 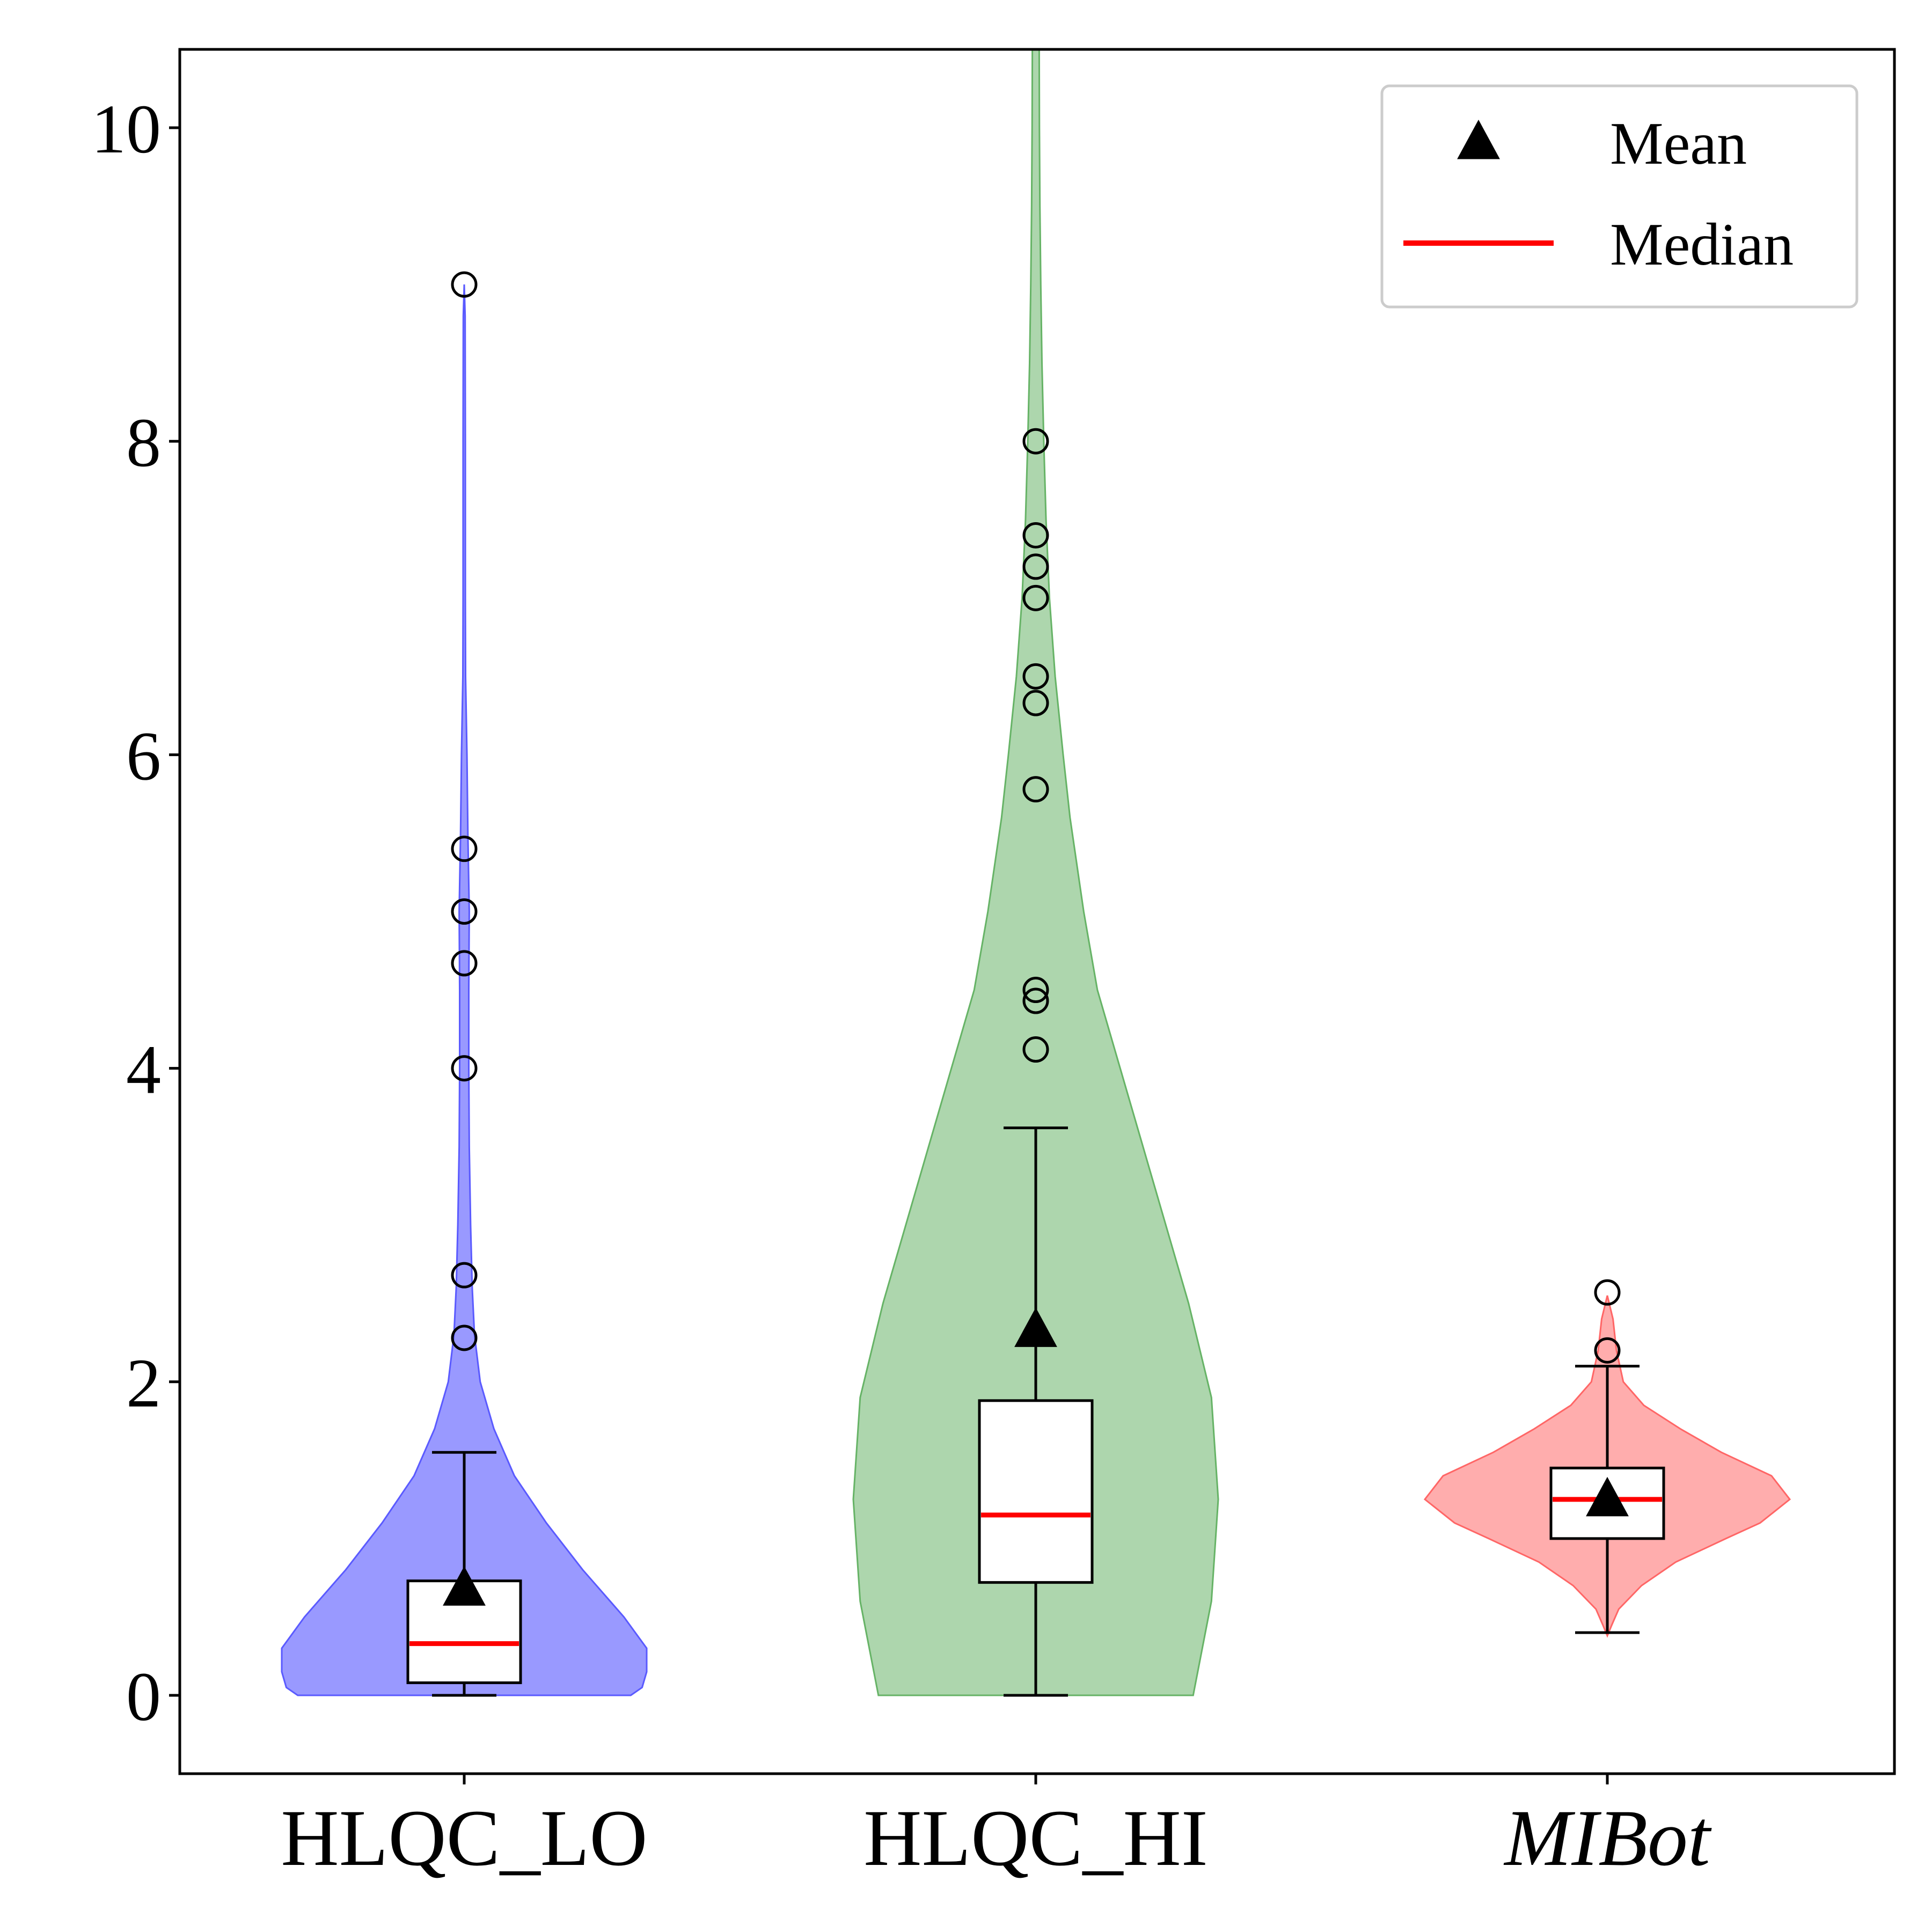 I want to click on y-tick-label: 0, so click(x=143, y=1697).